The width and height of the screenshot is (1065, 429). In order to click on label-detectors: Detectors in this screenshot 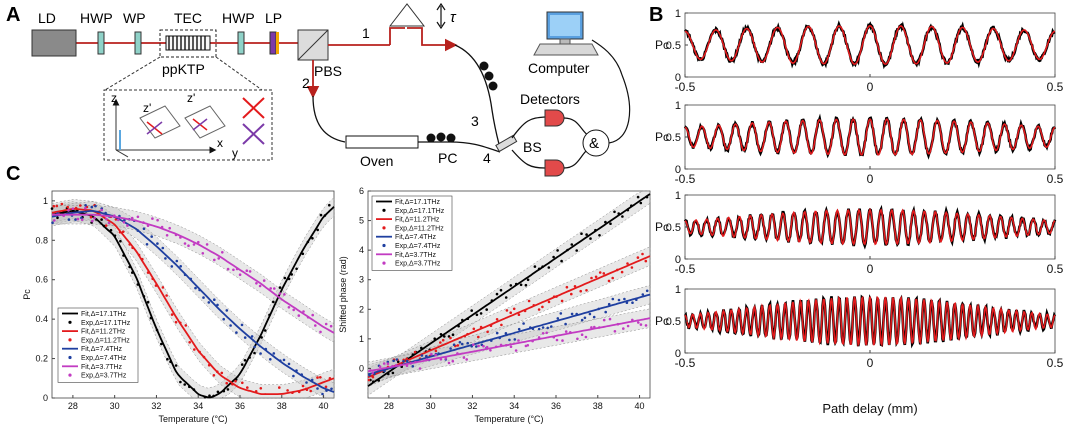, I will do `click(550, 99)`.